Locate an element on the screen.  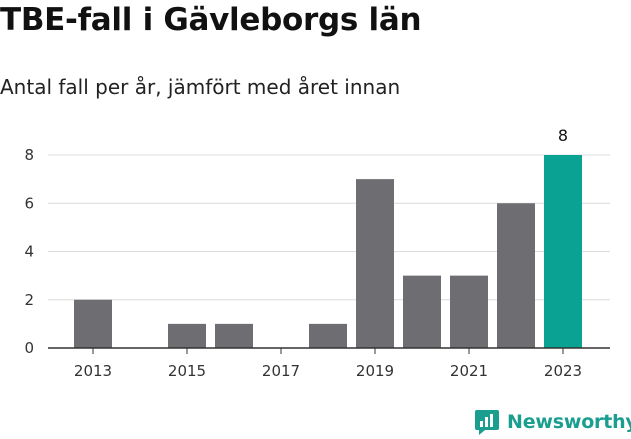
y-tick-label-2: 2 is located at coordinates (29, 300).